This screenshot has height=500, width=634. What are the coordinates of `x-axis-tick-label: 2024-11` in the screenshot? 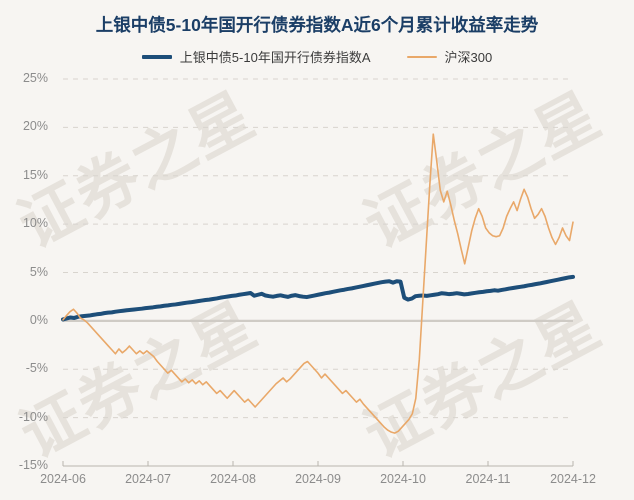 It's located at (488, 479).